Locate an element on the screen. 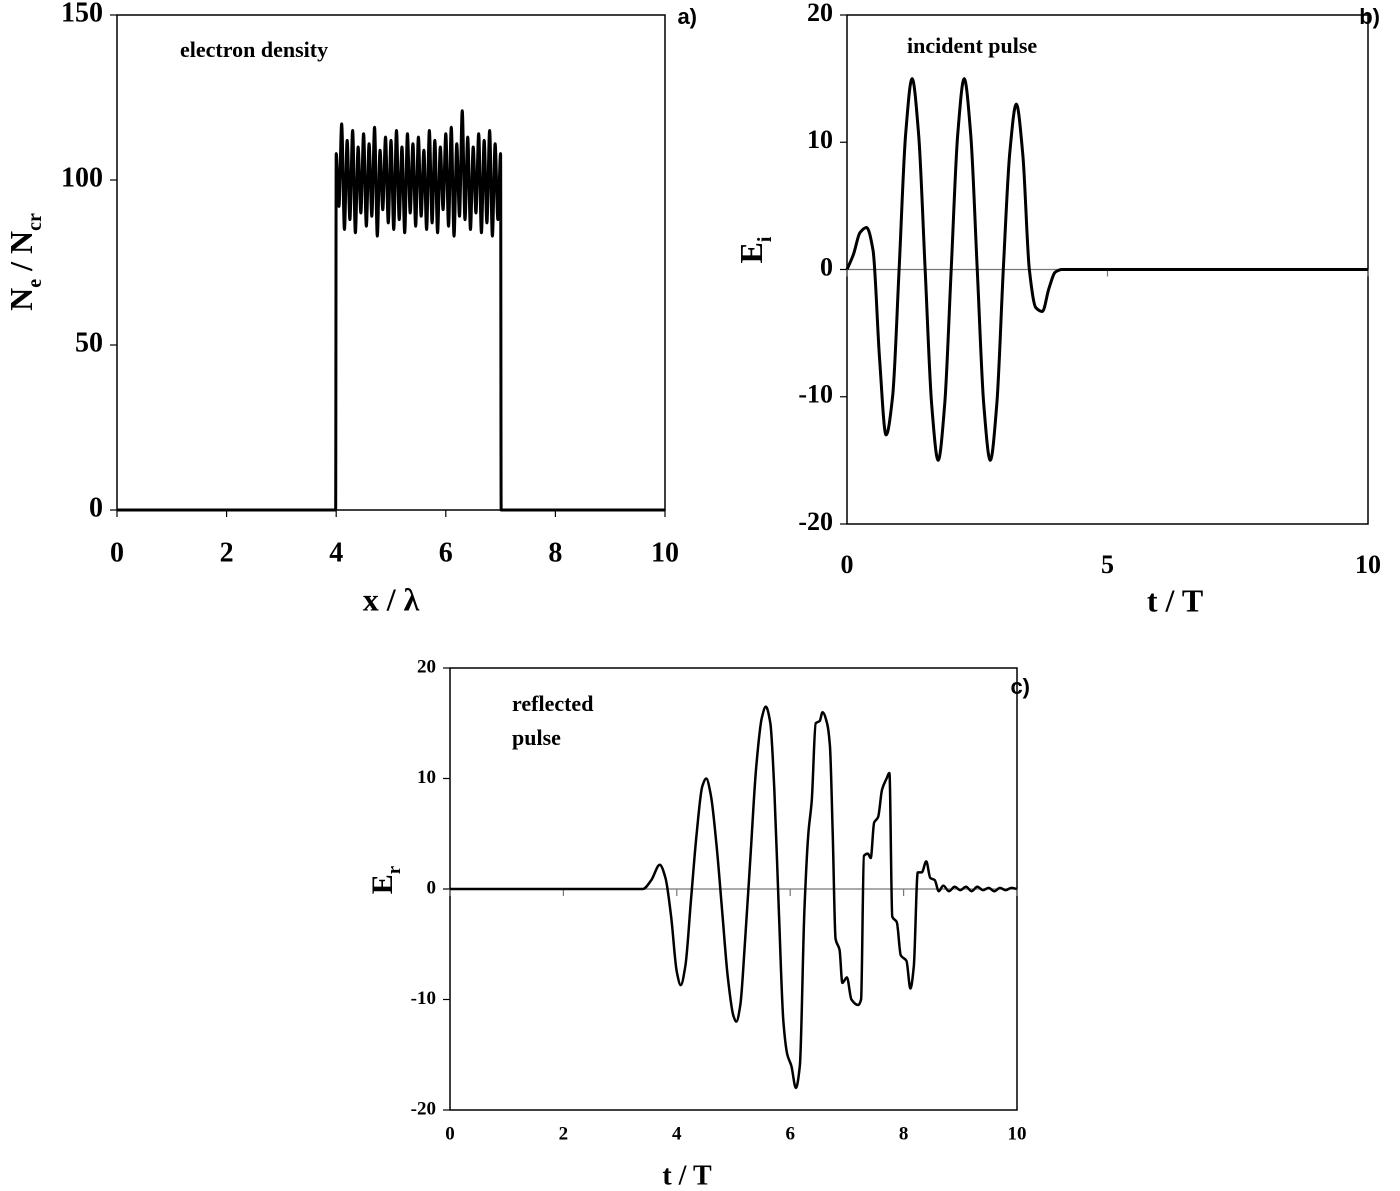  y-axis-label-part: cr is located at coordinates (35, 222).